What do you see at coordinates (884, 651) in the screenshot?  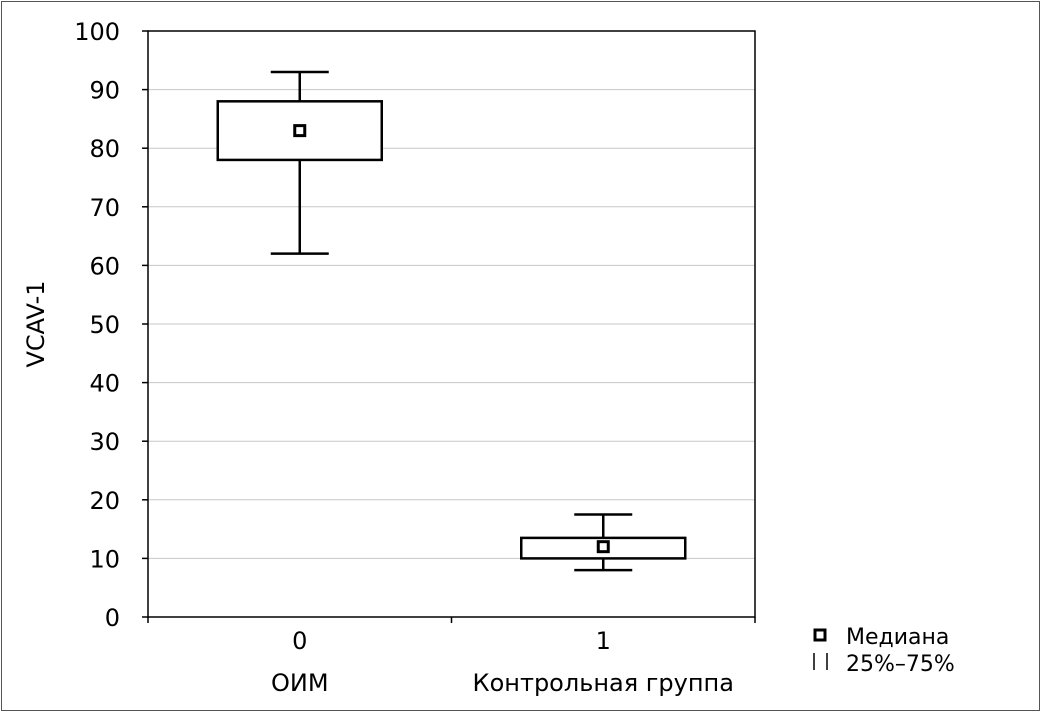 I see `legend: Медиана 25%–75%` at bounding box center [884, 651].